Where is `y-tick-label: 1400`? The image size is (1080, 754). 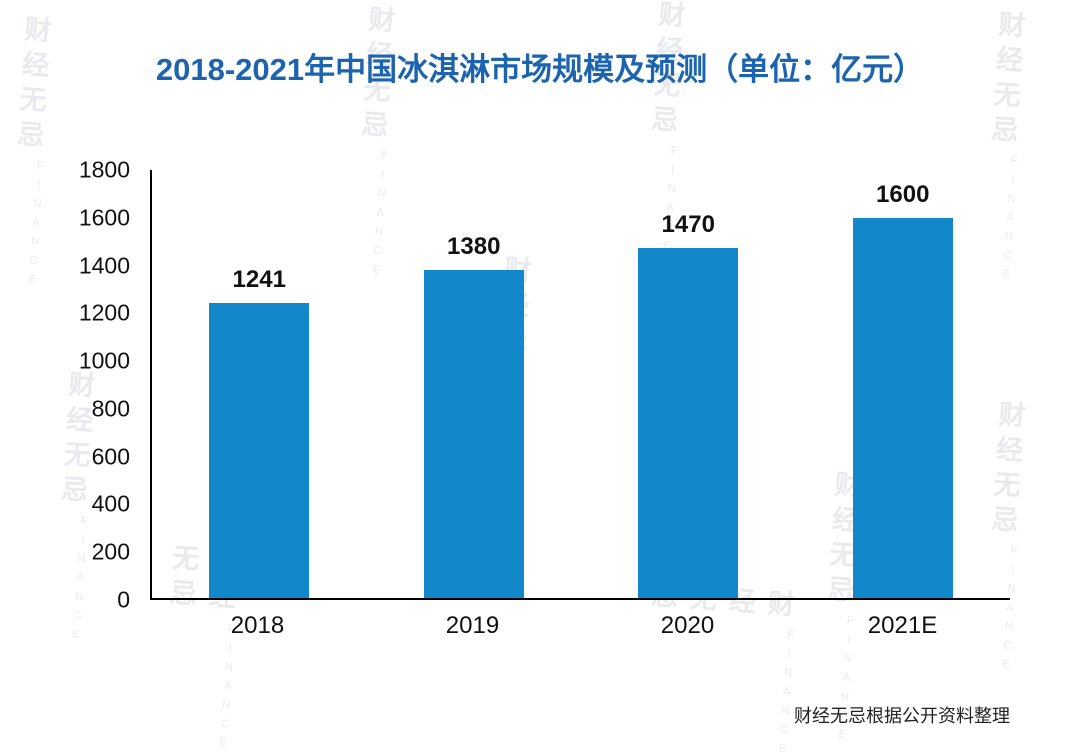 y-tick-label: 1400 is located at coordinates (104, 265).